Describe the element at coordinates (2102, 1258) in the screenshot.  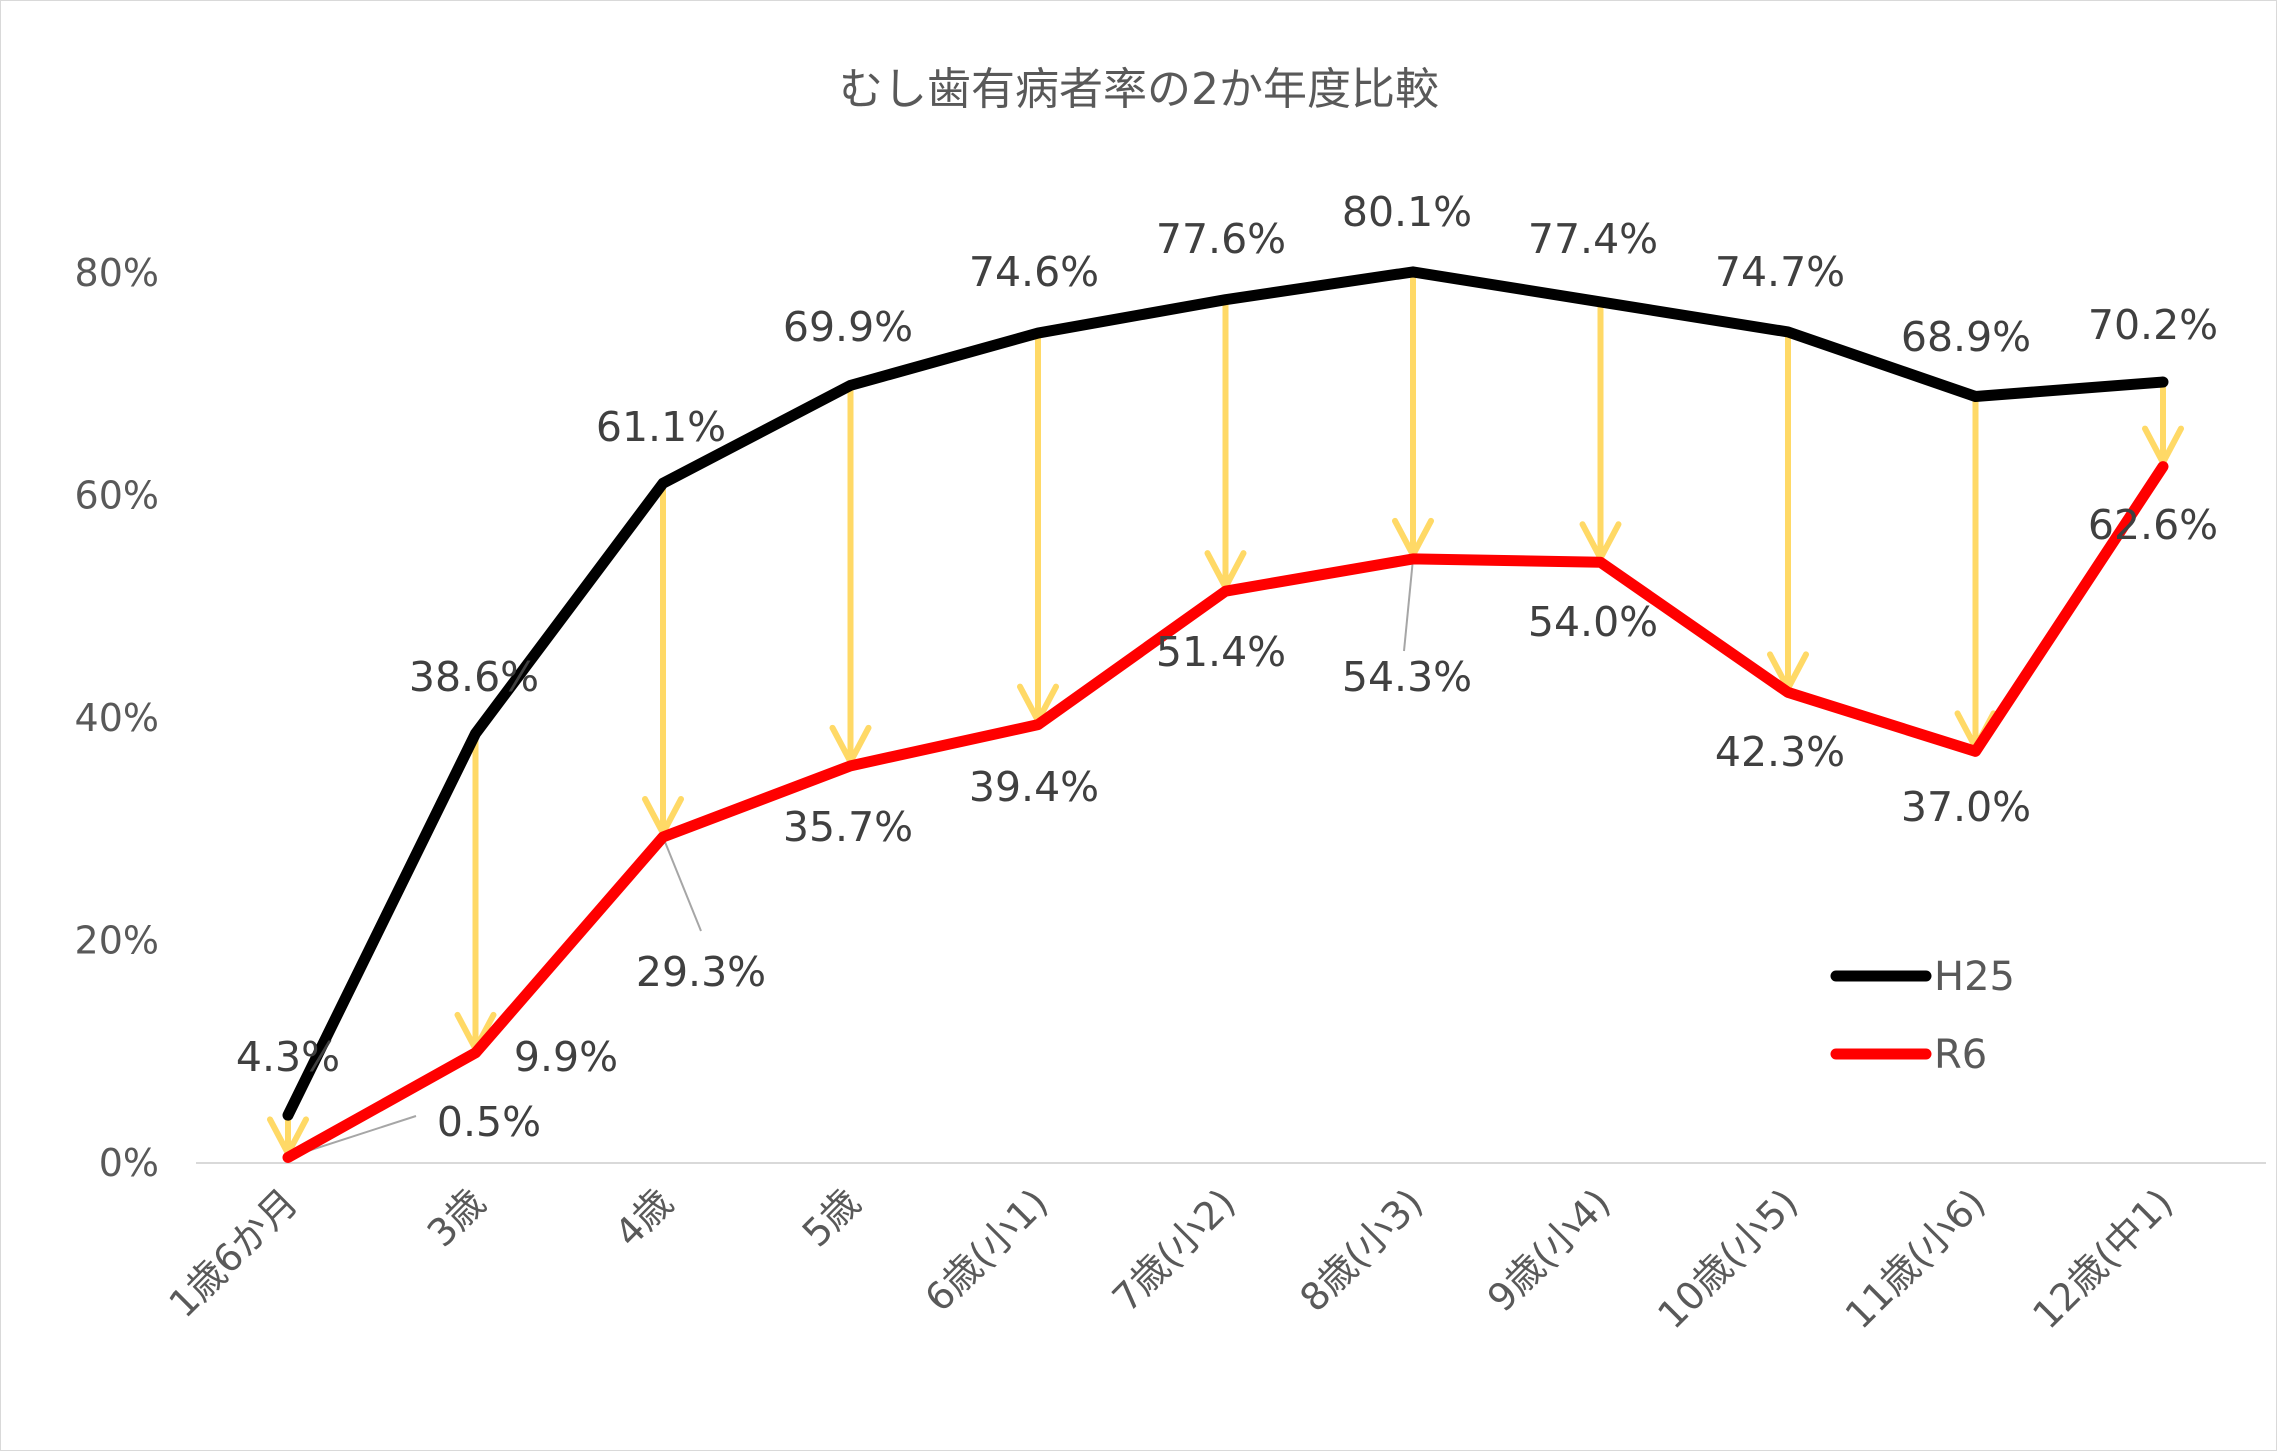
I see `x-tick-label: 12歳(中1)` at that location.